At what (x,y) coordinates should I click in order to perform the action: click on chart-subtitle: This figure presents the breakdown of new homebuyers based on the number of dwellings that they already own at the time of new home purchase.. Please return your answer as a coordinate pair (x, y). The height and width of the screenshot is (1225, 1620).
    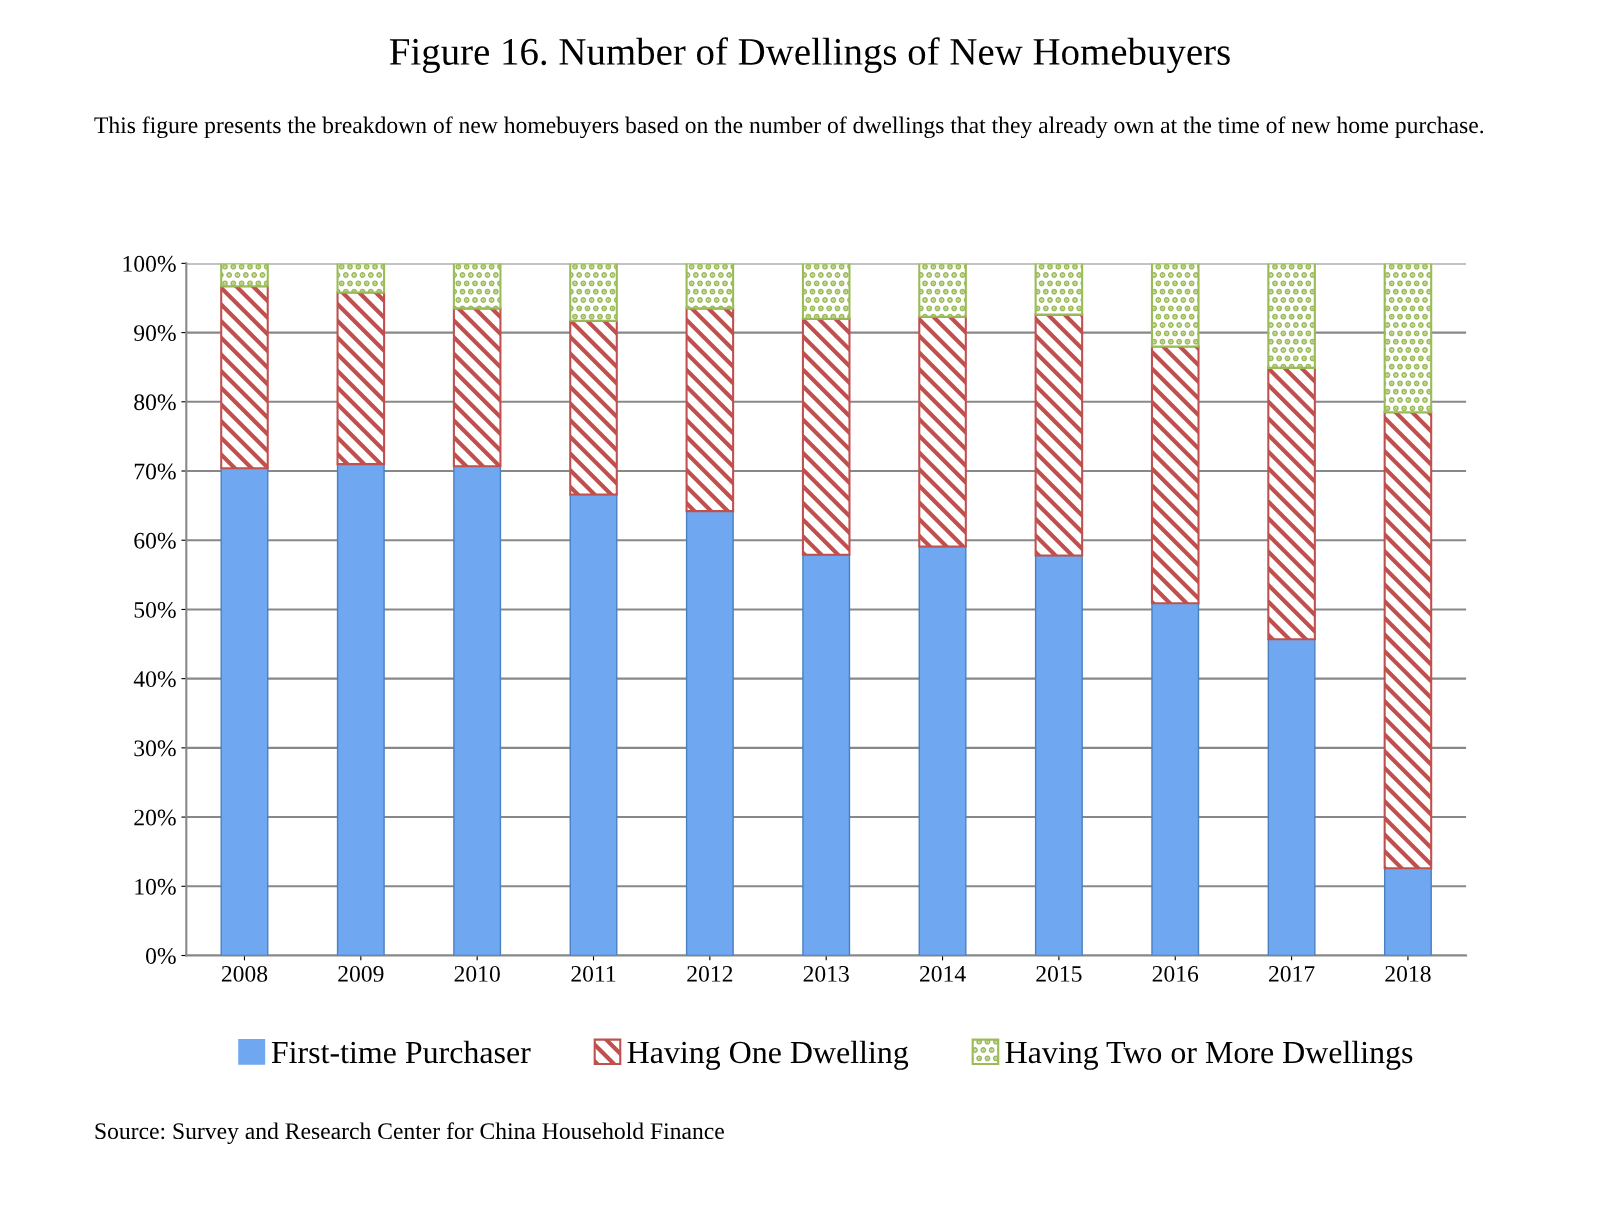
    Looking at the image, I should click on (789, 127).